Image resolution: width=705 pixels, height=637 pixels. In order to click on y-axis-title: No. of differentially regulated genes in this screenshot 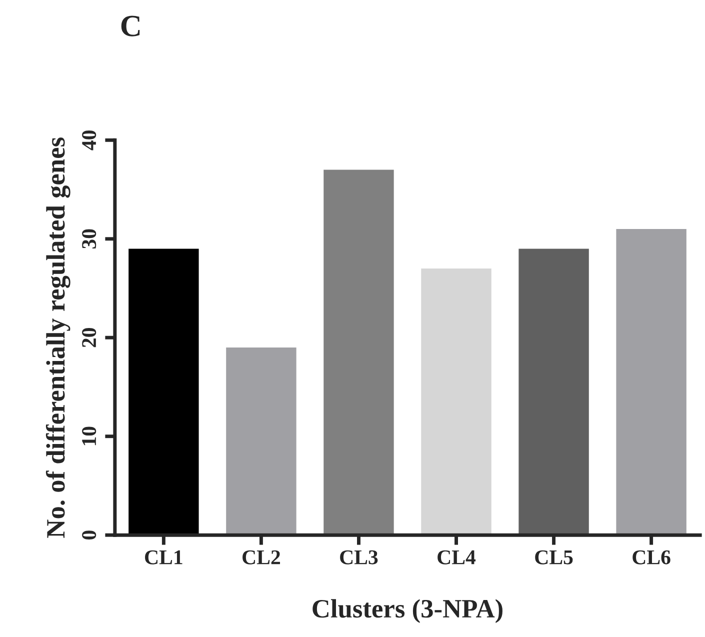, I will do `click(58, 338)`.